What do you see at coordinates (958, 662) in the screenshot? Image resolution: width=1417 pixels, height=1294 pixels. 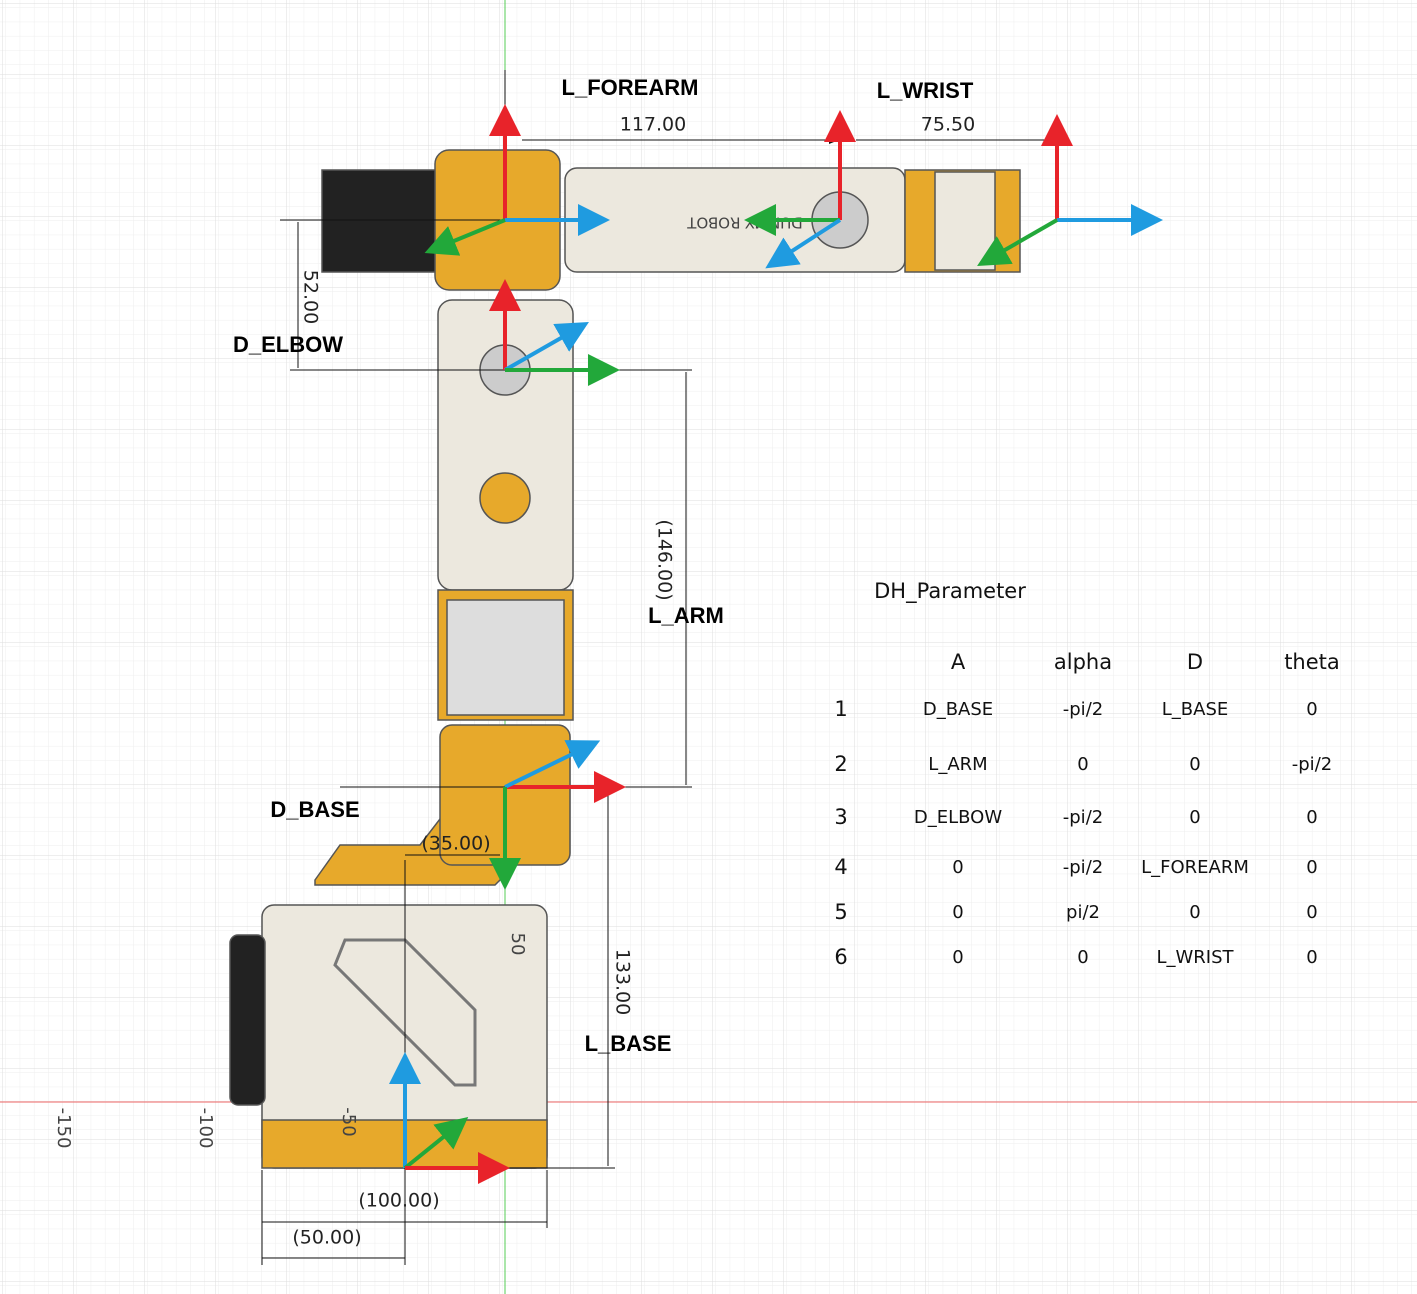 I see `table-header: A` at bounding box center [958, 662].